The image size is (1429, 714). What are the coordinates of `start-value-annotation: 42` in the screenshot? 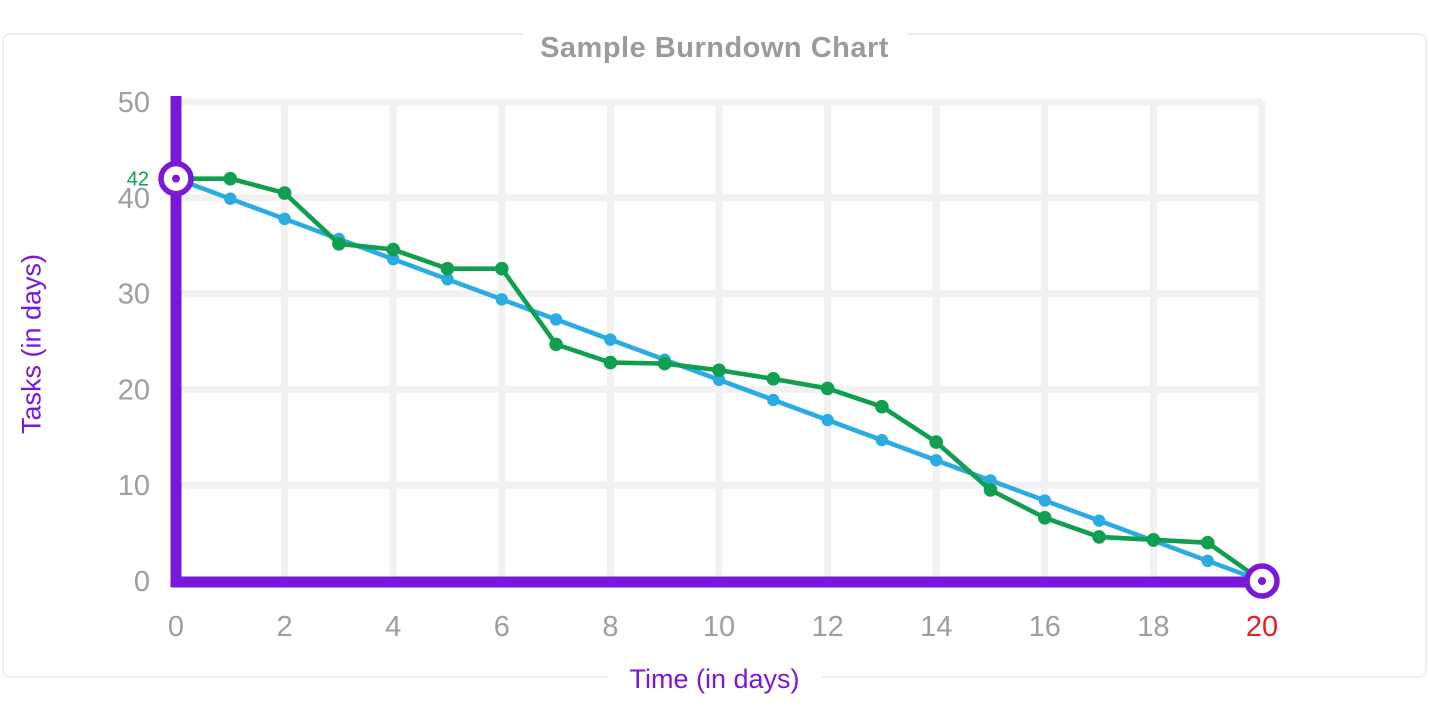 It's located at (138, 180).